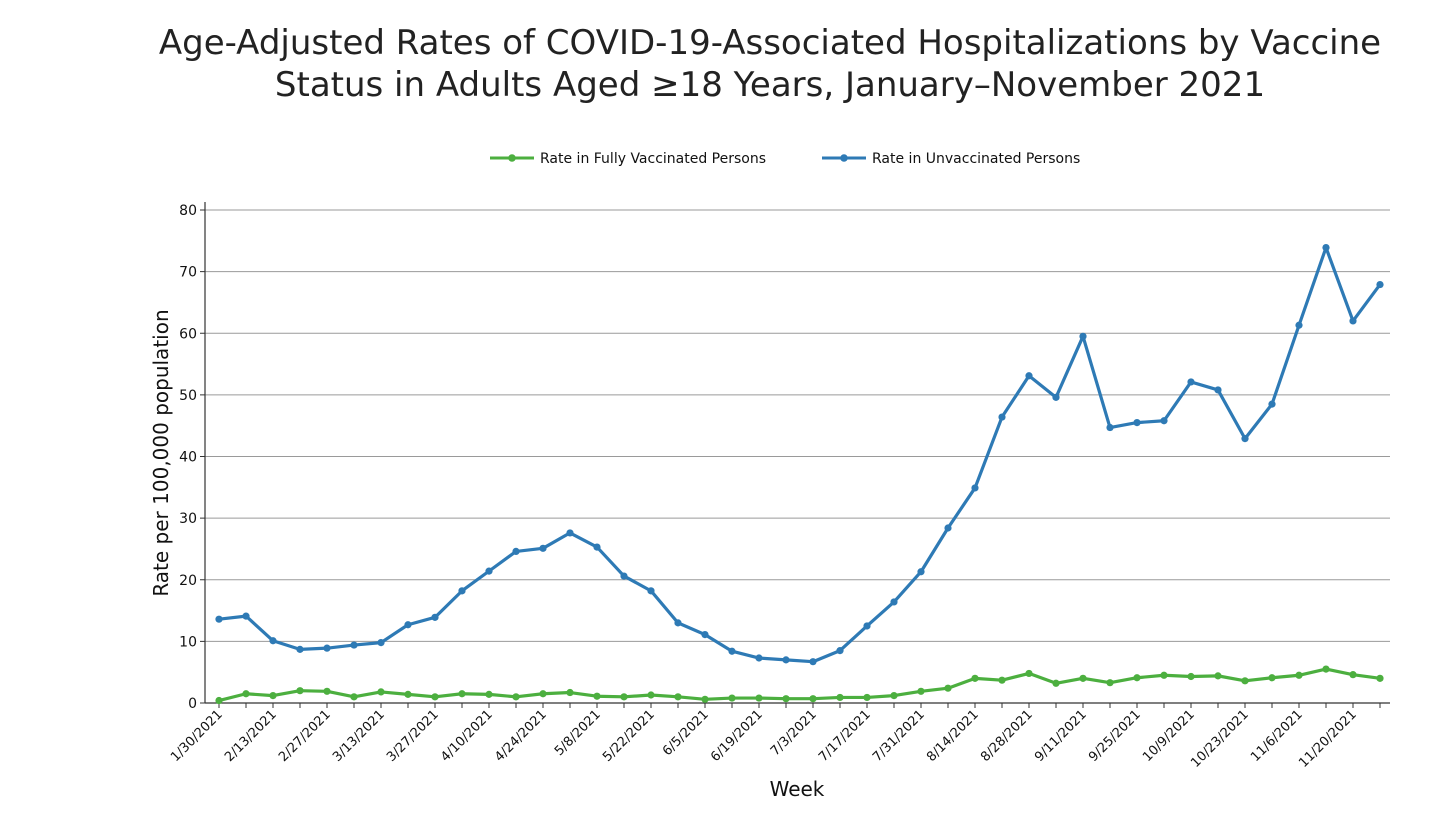 The image size is (1456, 817). I want to click on y-tick-label: 80, so click(188, 211).